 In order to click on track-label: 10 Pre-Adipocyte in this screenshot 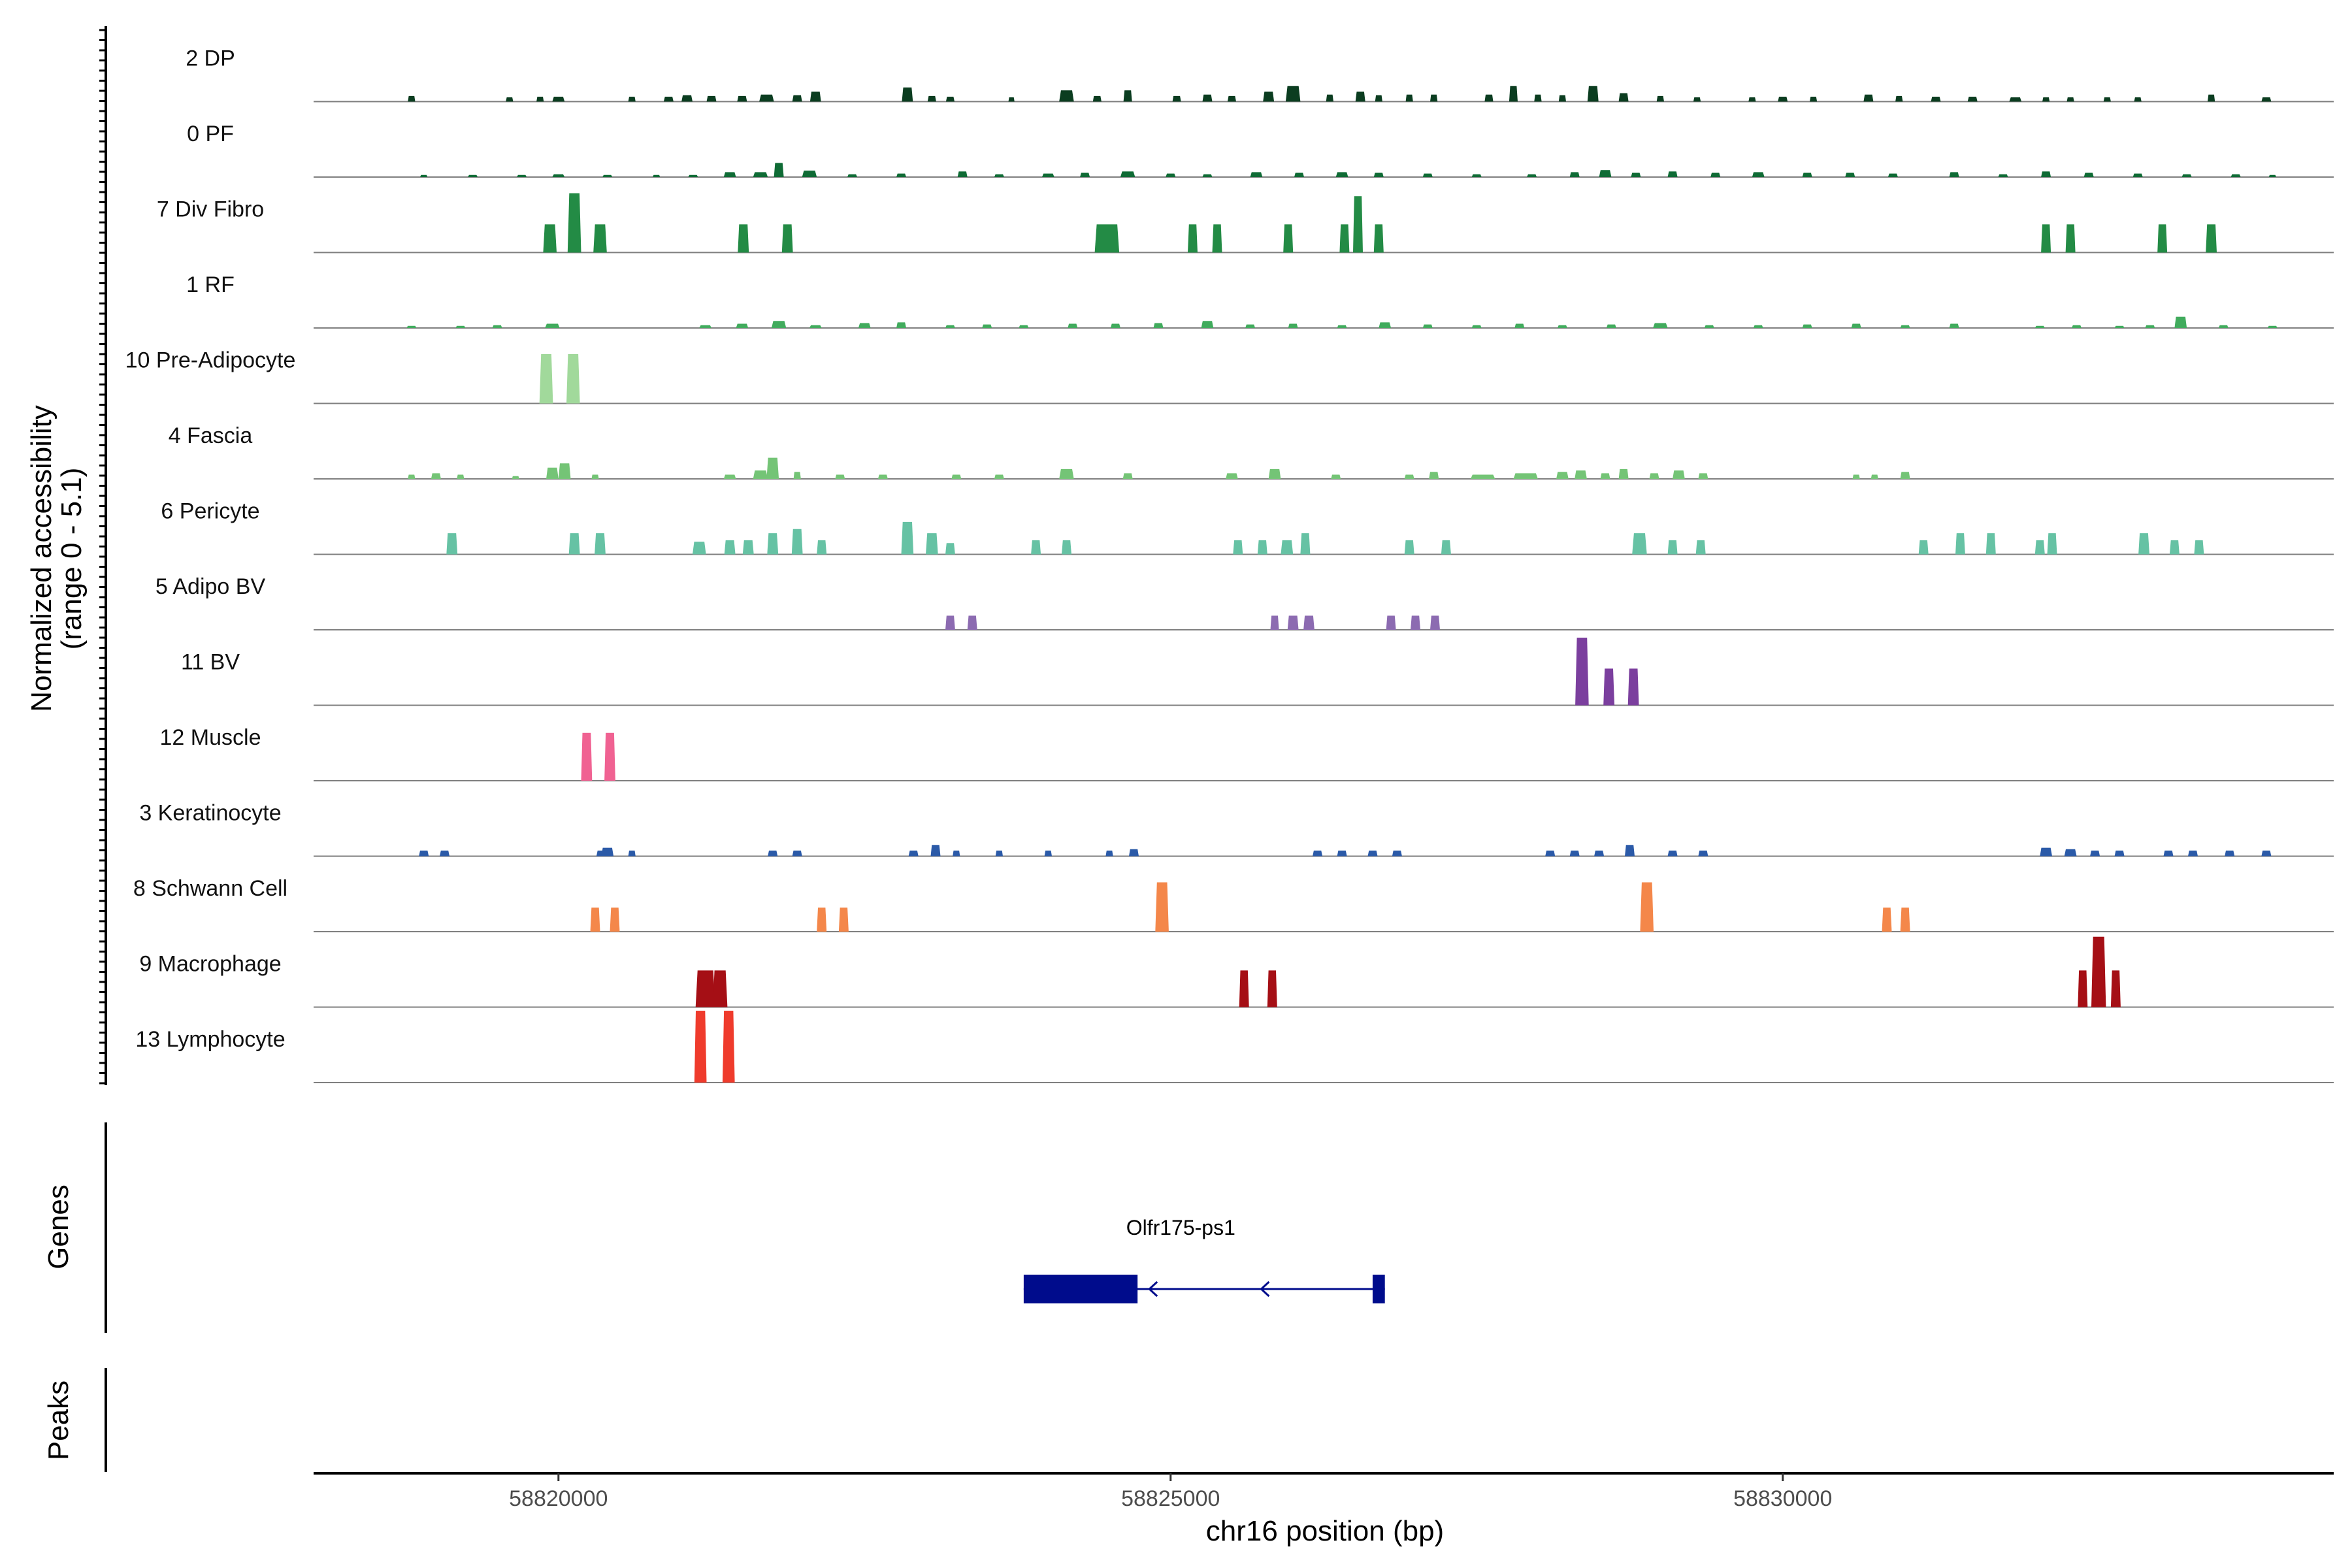, I will do `click(210, 360)`.